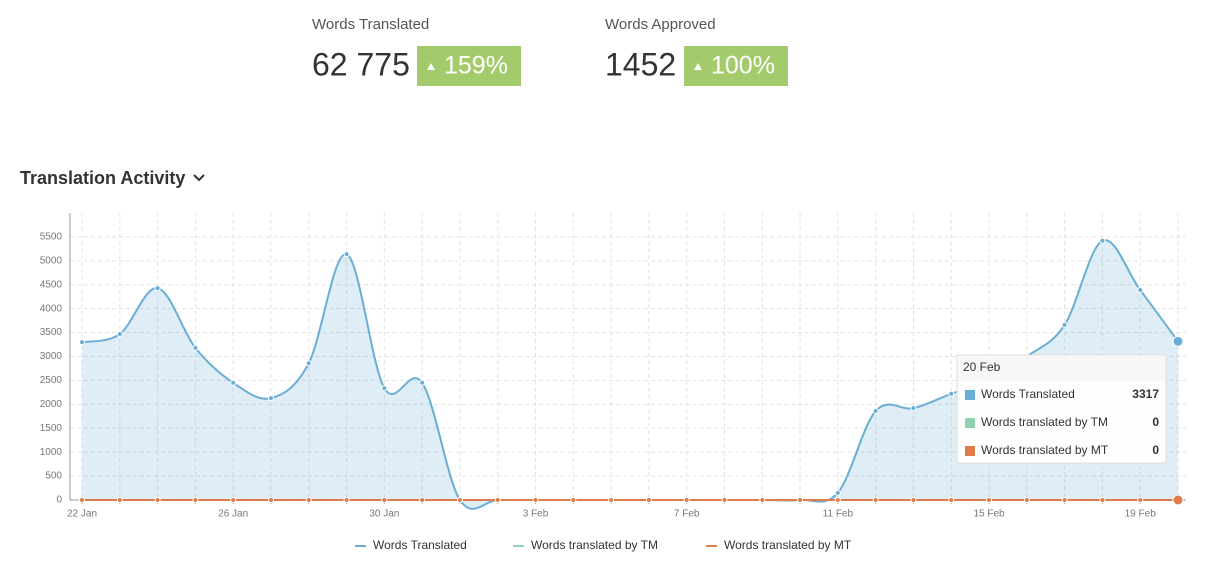 This screenshot has width=1214, height=574. What do you see at coordinates (51, 308) in the screenshot?
I see `y-tick-label: 4000` at bounding box center [51, 308].